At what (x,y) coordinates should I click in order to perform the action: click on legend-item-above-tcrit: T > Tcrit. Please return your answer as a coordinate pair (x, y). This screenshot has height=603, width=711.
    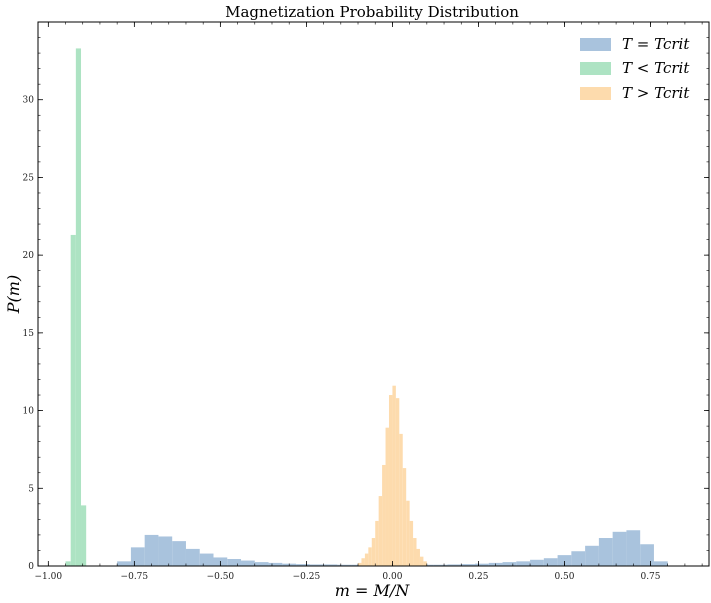
    Looking at the image, I should click on (635, 93).